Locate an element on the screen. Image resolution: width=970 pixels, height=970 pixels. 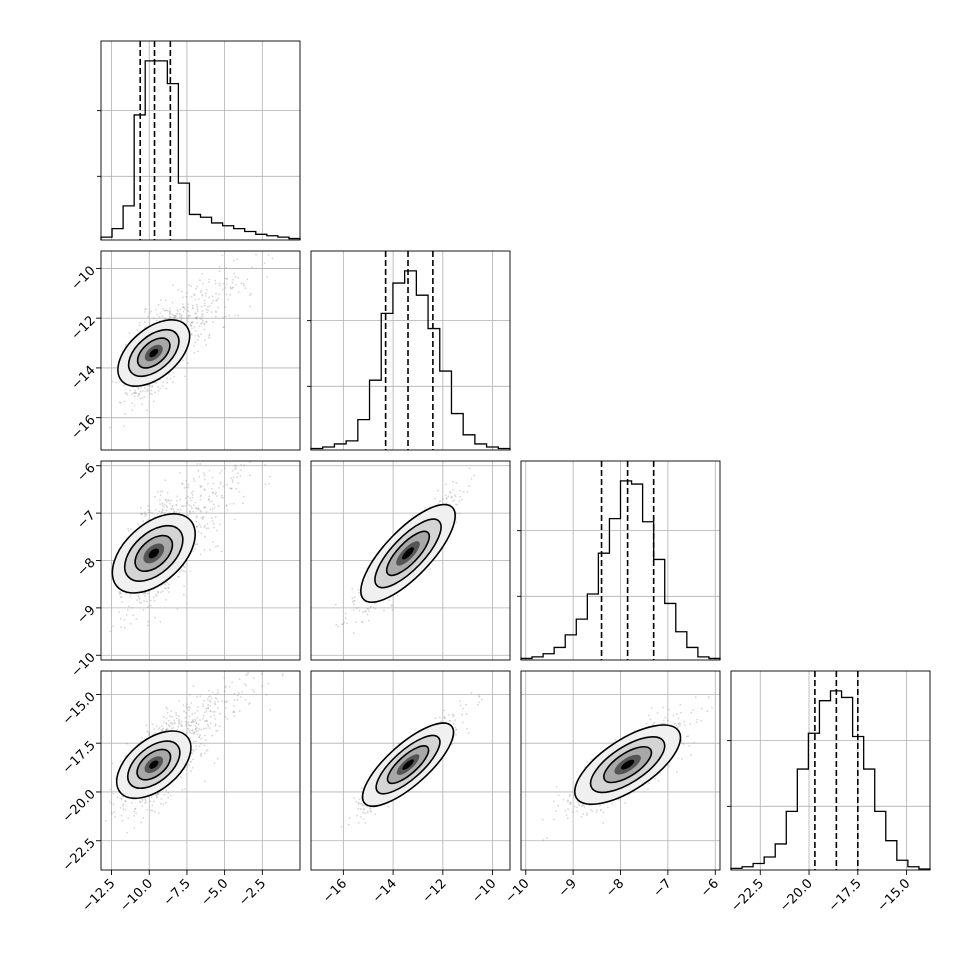
density-cell is located at coordinates (154, 764).